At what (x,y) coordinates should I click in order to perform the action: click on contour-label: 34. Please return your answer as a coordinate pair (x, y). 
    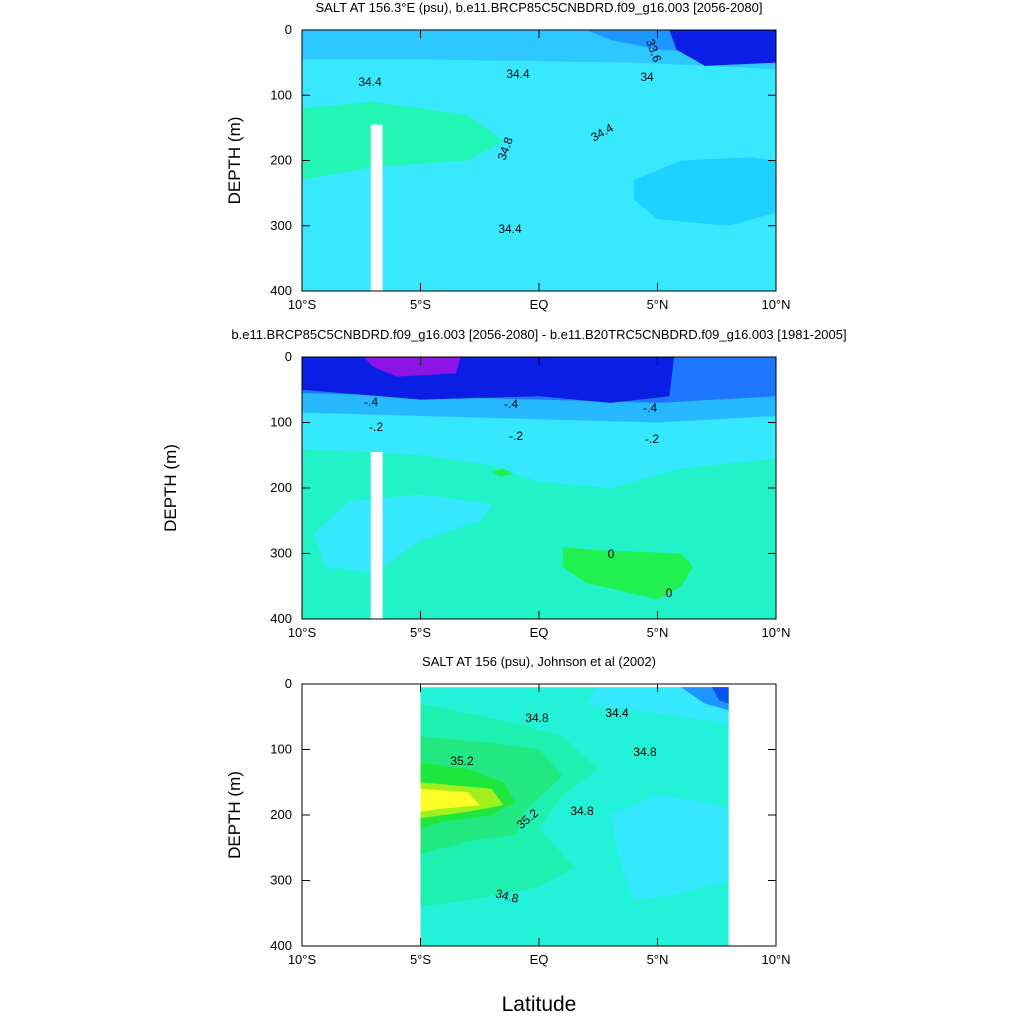
    Looking at the image, I should click on (647, 77).